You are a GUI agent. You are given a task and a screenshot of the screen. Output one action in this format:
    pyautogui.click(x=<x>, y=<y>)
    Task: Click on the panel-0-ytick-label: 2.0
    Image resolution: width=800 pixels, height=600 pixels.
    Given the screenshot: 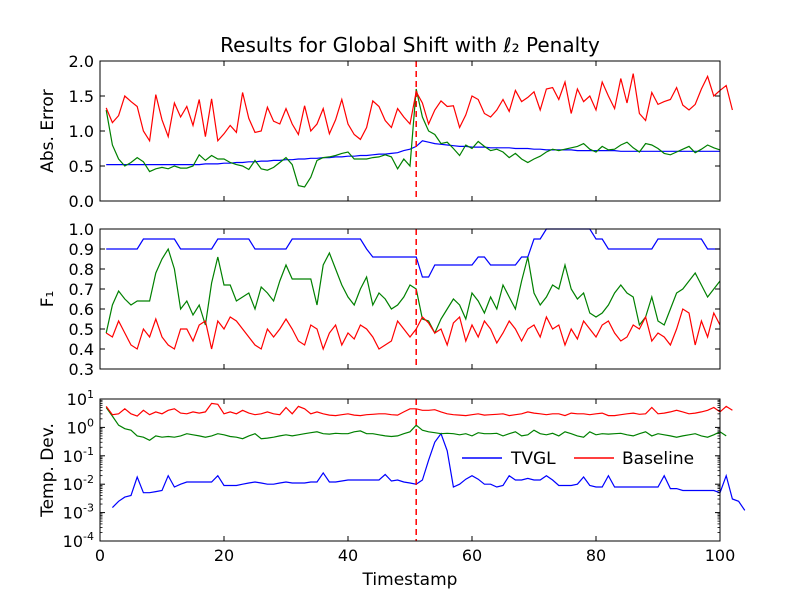 What is the action you would take?
    pyautogui.click(x=81, y=61)
    